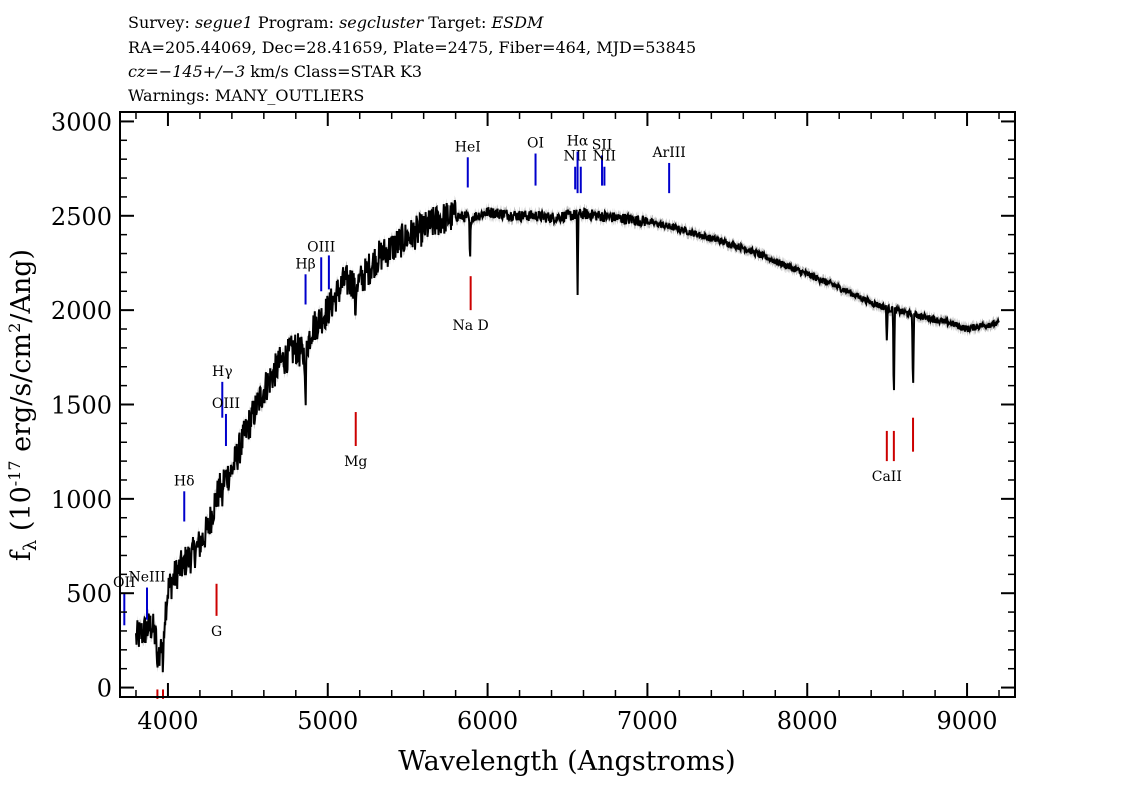  What do you see at coordinates (517, 22) in the screenshot?
I see `target-value: ESDM` at bounding box center [517, 22].